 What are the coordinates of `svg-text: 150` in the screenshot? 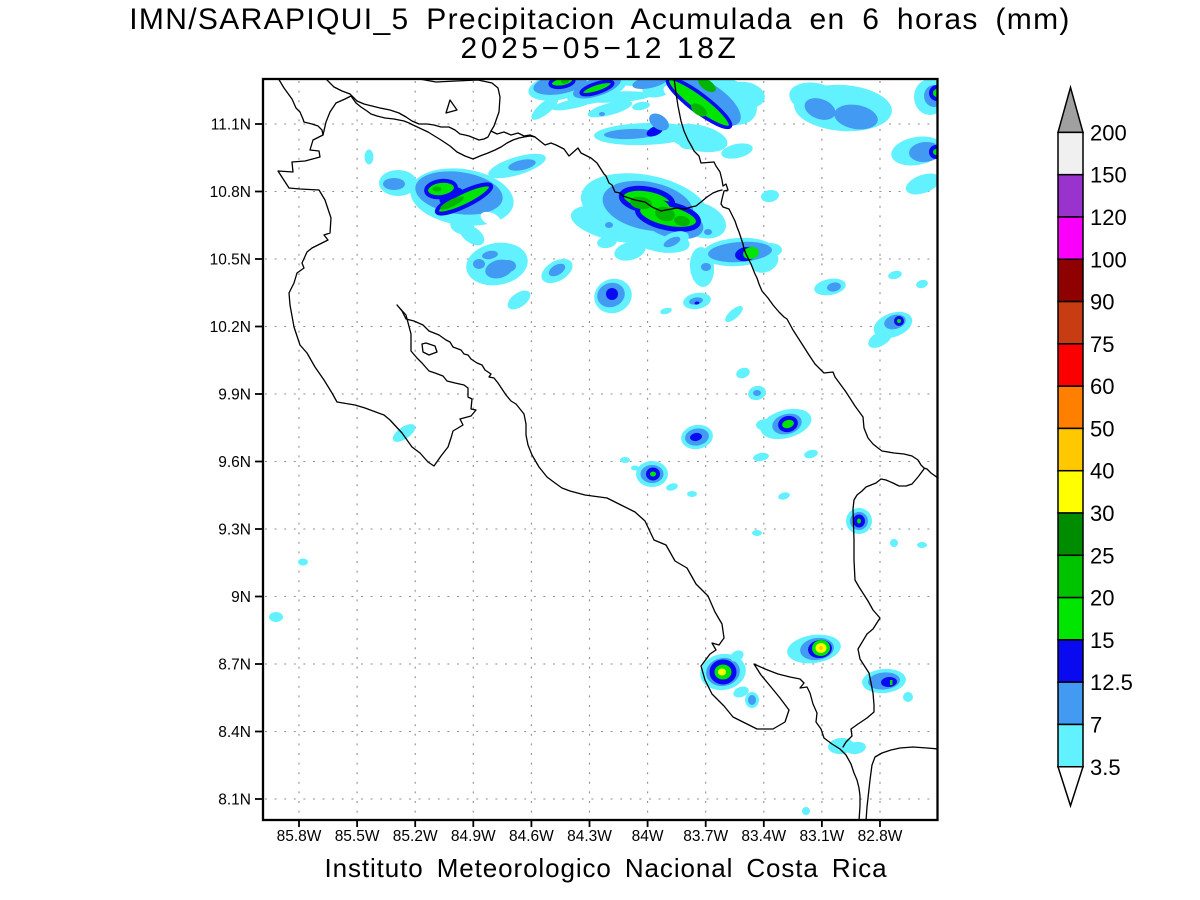 It's located at (1108, 175).